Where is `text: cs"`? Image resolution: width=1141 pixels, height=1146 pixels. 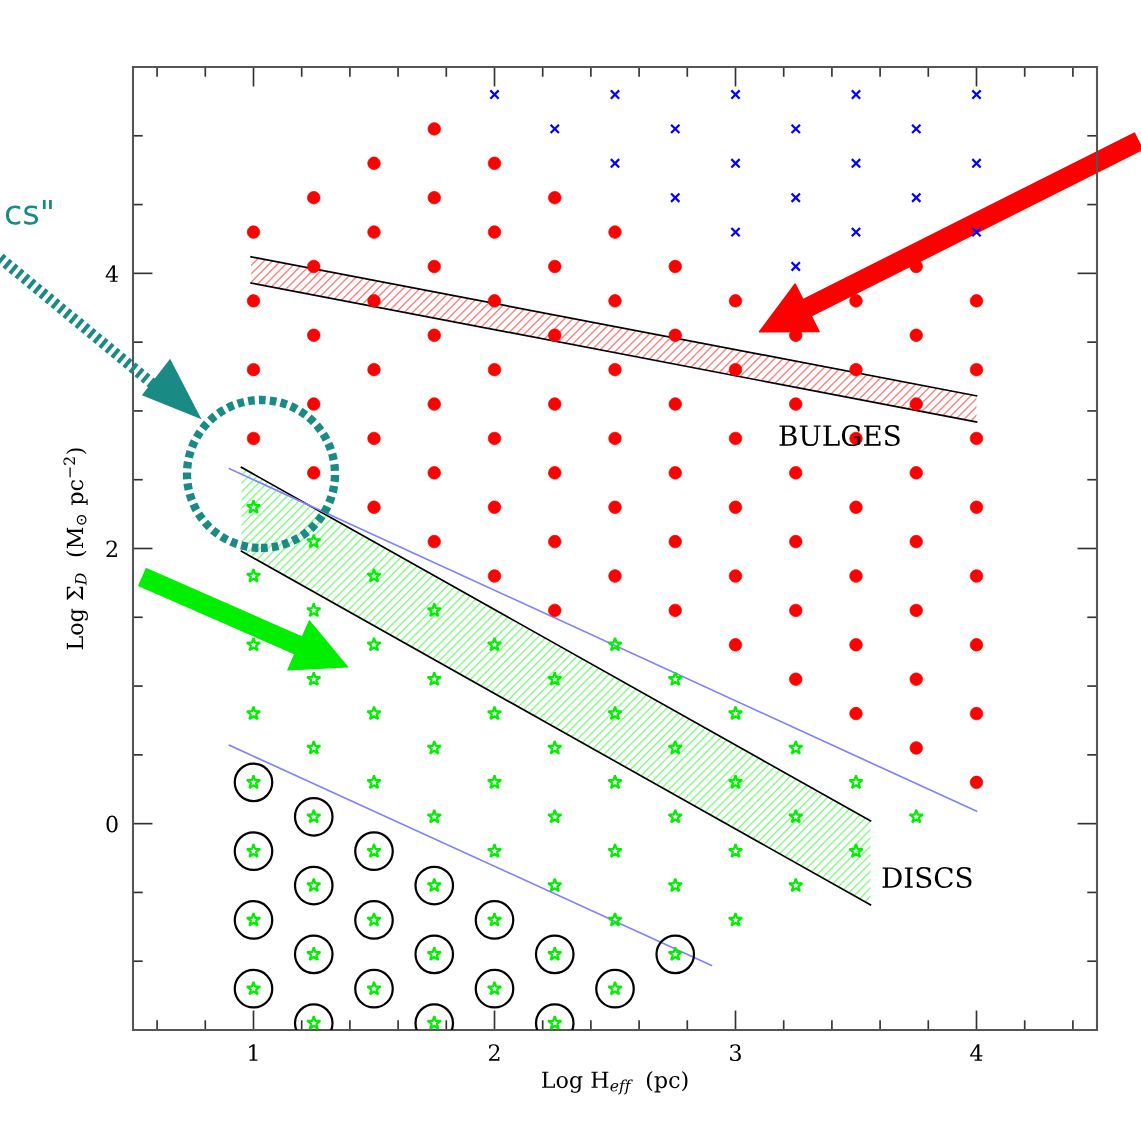
text: cs" is located at coordinates (28, 212).